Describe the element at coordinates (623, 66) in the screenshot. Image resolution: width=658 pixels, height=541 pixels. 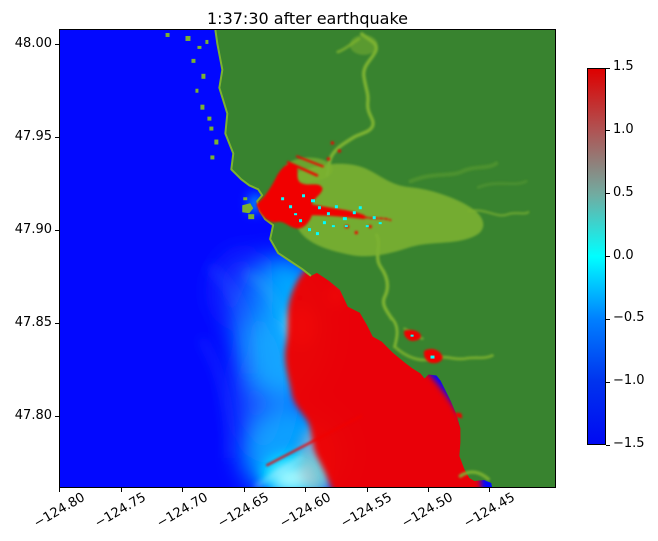
I see `colorbar-tick-label: 1.5` at that location.